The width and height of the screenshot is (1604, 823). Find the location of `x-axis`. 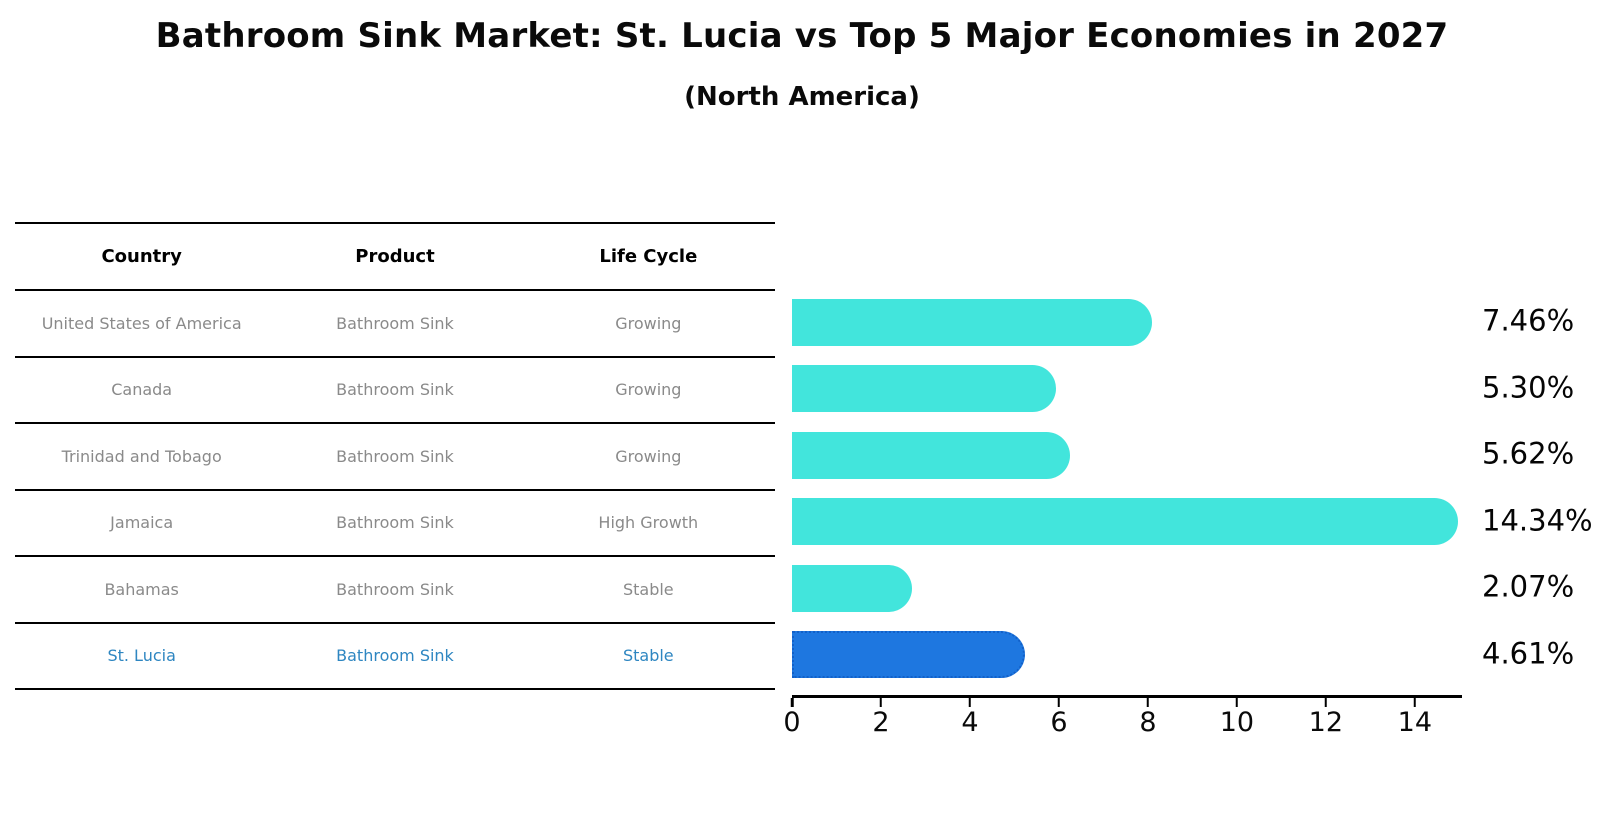

x-axis is located at coordinates (1127, 696).